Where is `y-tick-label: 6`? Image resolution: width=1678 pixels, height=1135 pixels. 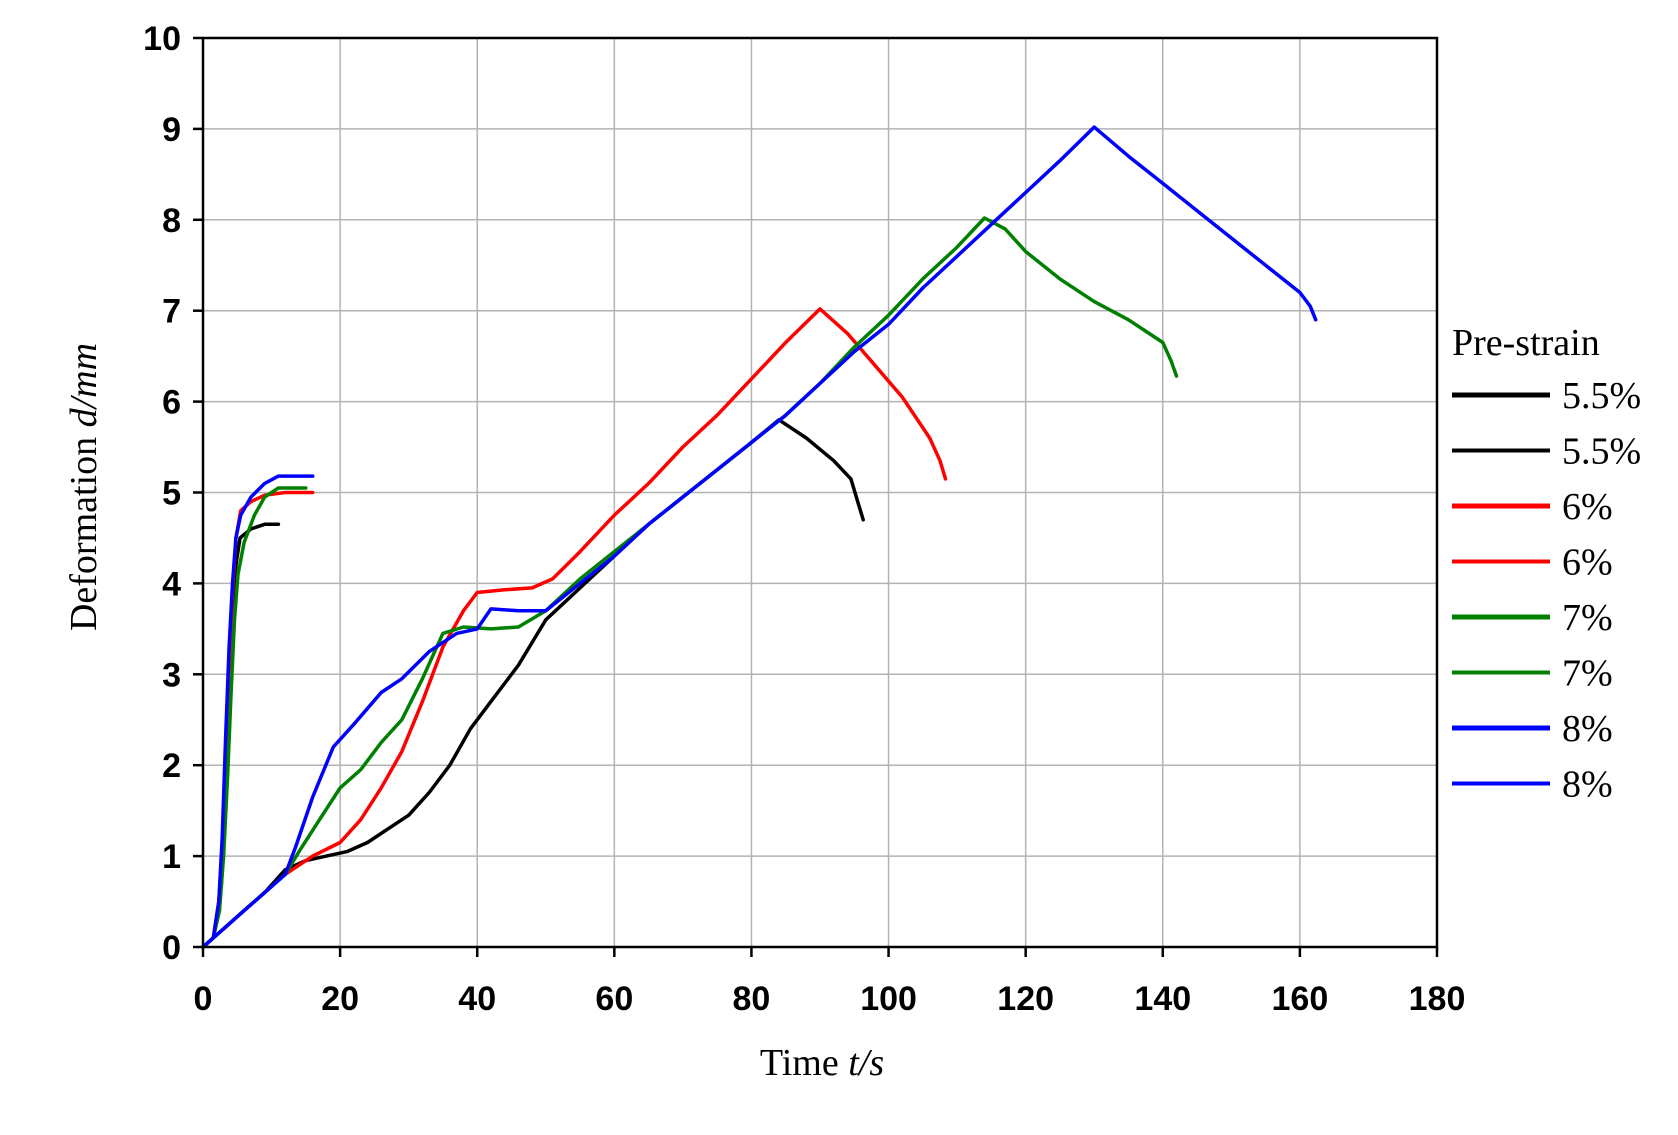 y-tick-label: 6 is located at coordinates (171, 403).